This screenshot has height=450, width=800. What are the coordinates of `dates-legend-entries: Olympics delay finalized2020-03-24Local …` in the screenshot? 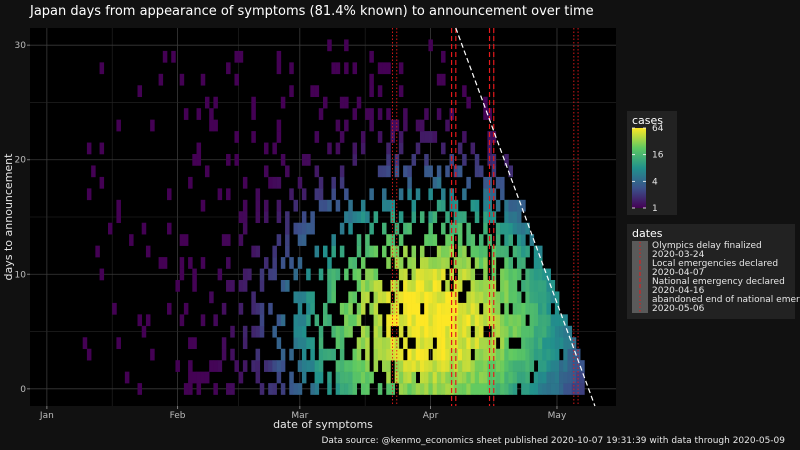 It's located at (726, 277).